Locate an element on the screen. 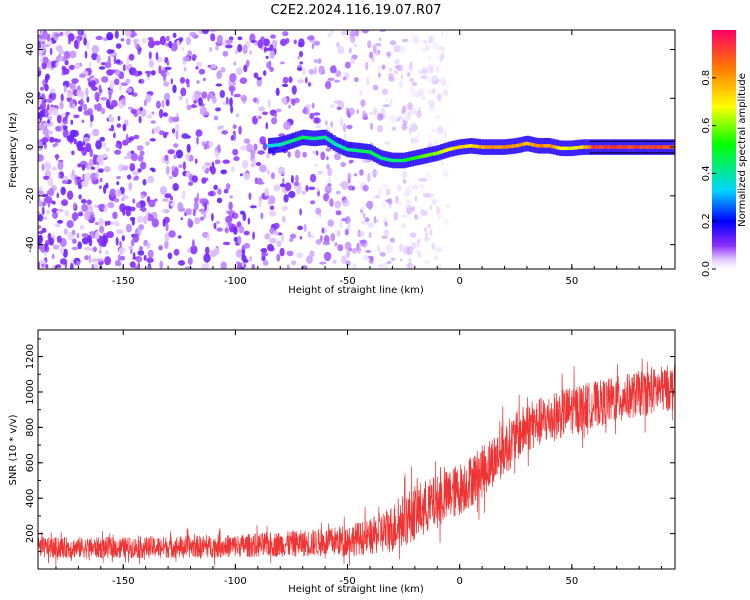 The image size is (750, 600). colorbar-tick-label: 0.4 is located at coordinates (706, 173).